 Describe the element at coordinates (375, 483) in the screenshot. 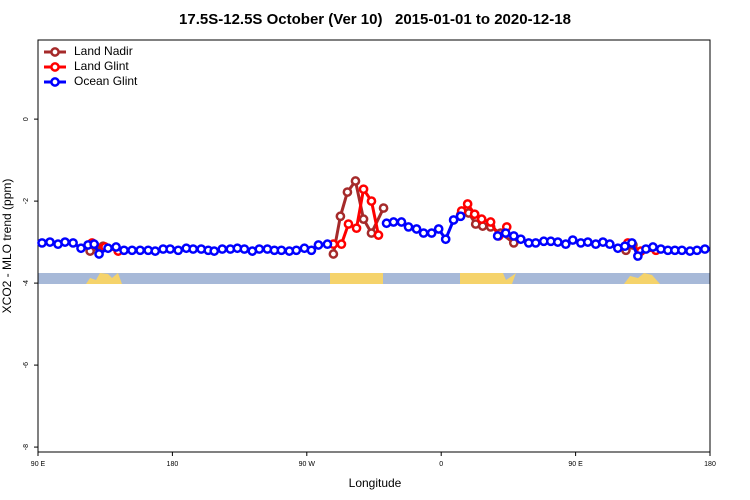

I see `x-axis-title: Longitude` at that location.